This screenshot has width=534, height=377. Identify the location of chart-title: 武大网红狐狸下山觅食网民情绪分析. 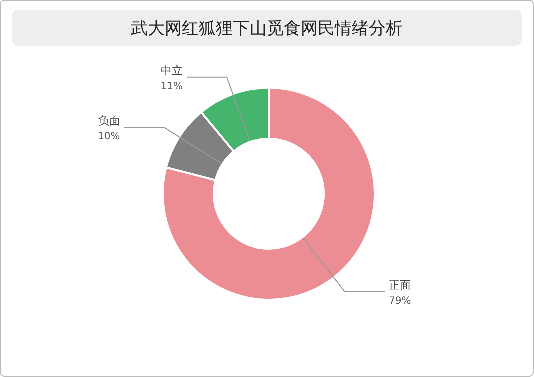
(267, 29).